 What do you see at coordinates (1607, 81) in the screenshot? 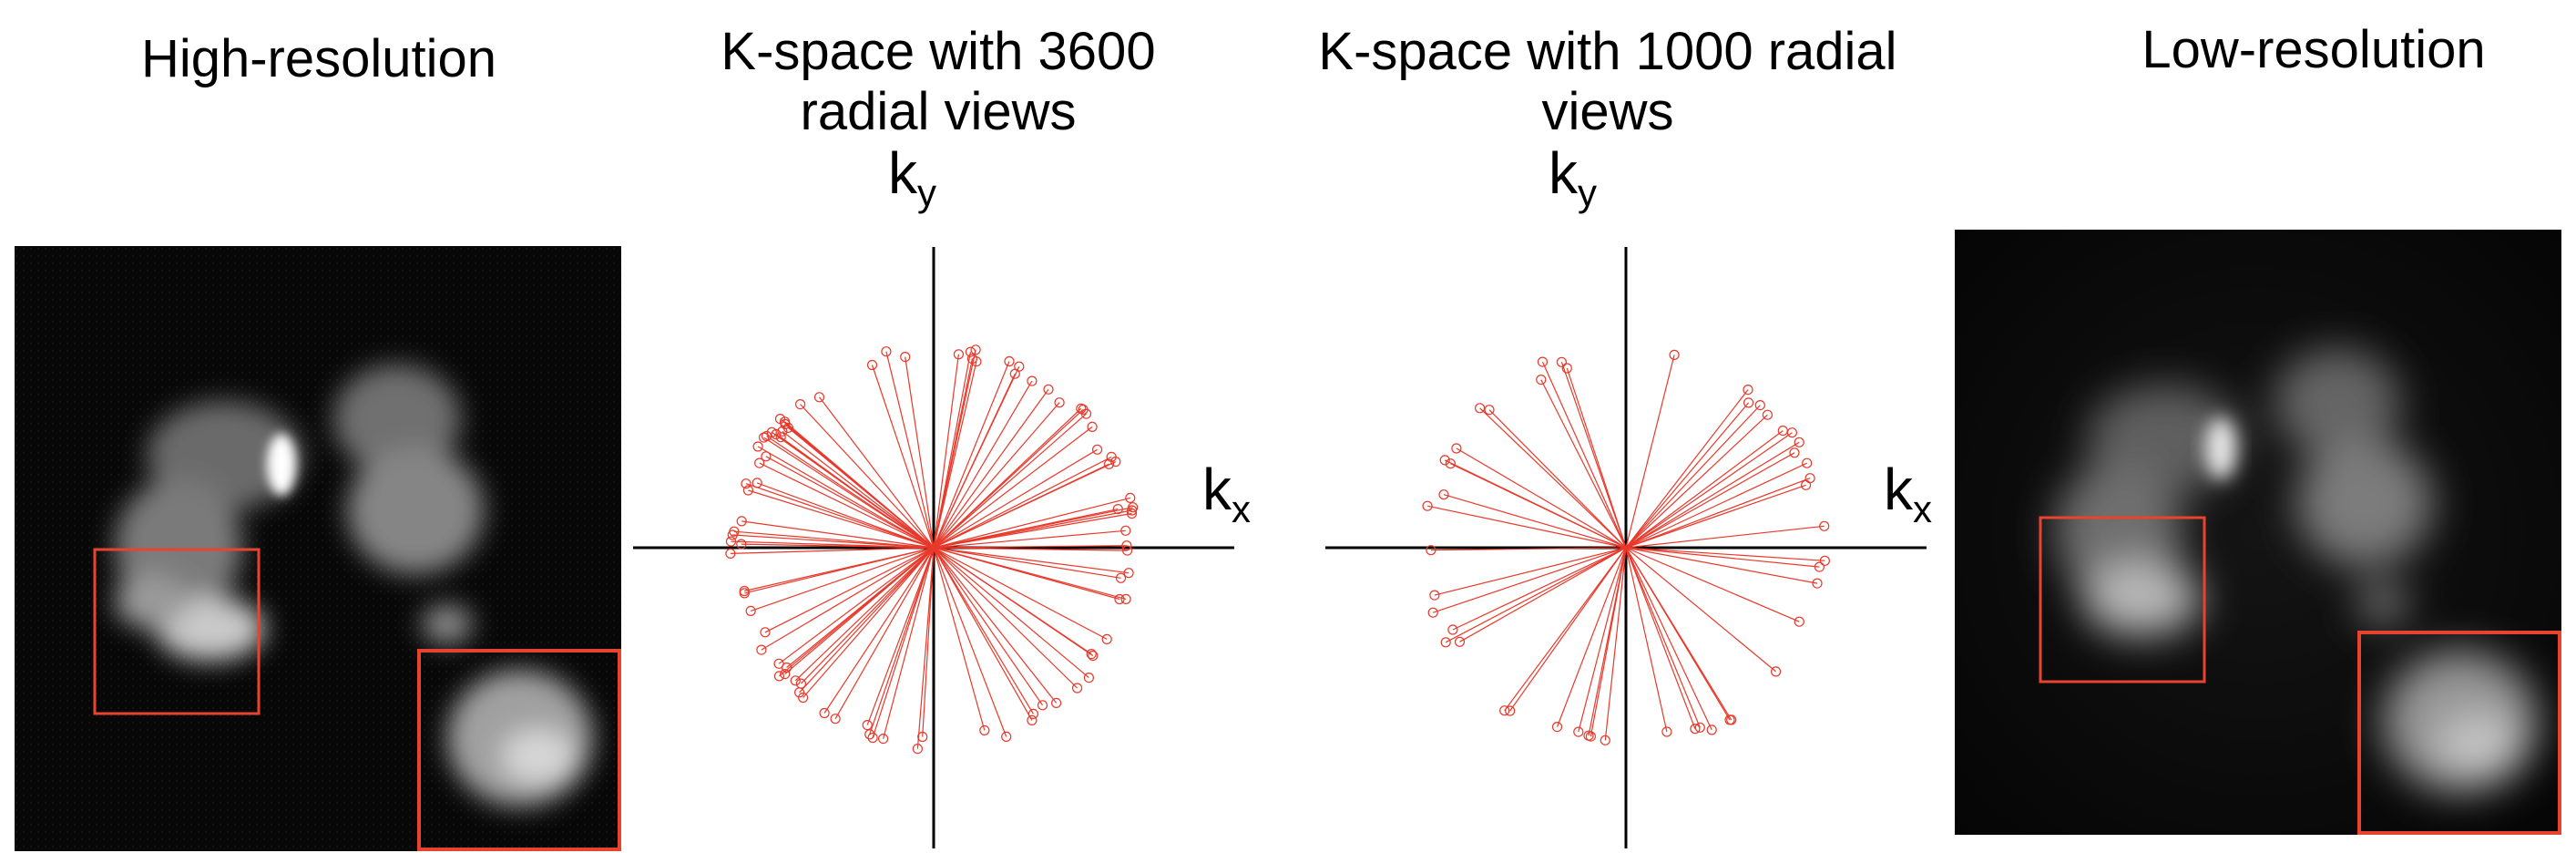
I see `kspace-sparse-title: K-space with 1000 radial views` at bounding box center [1607, 81].